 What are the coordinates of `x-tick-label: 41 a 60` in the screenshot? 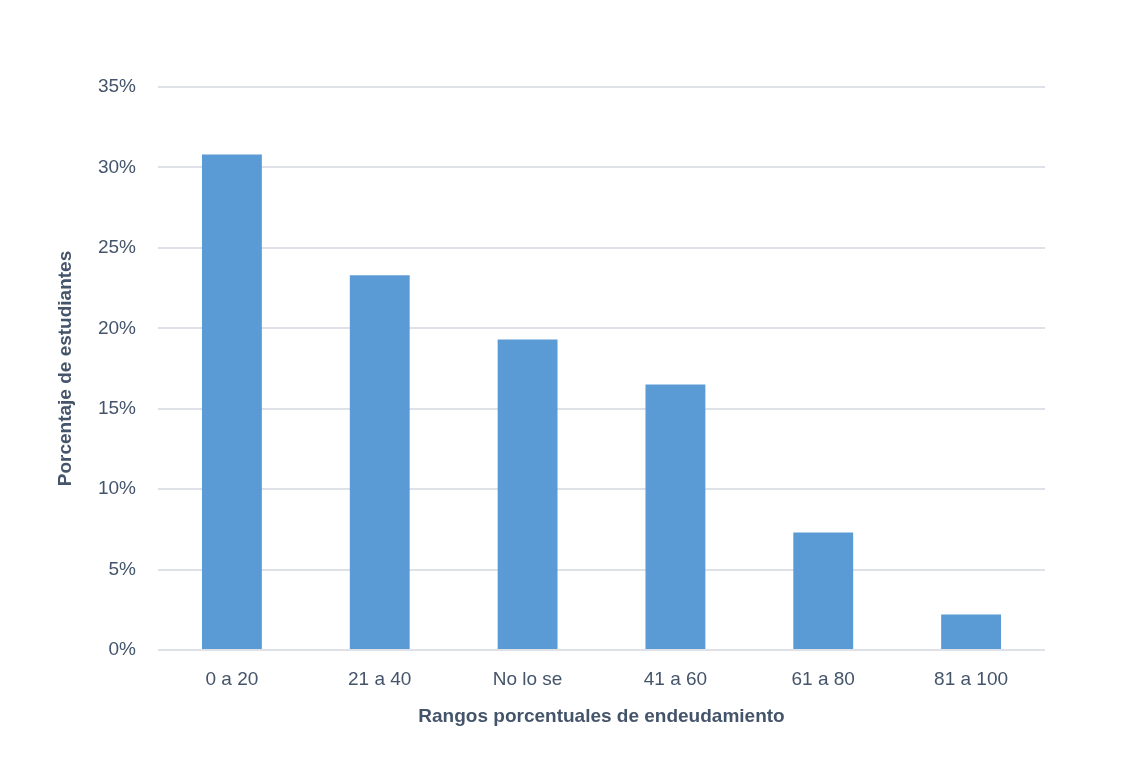 It's located at (675, 678).